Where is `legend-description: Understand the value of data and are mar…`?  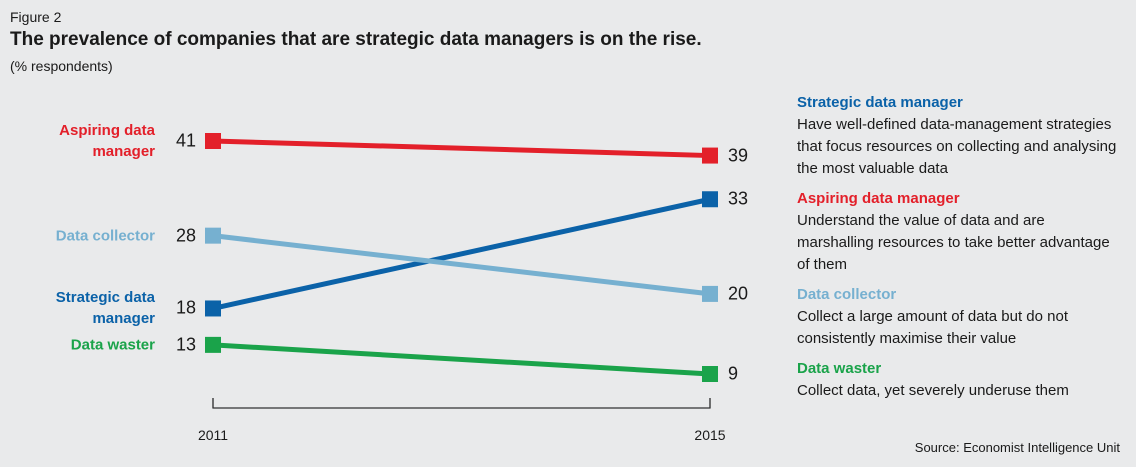
legend-description: Understand the value of data and are mar… is located at coordinates (953, 242).